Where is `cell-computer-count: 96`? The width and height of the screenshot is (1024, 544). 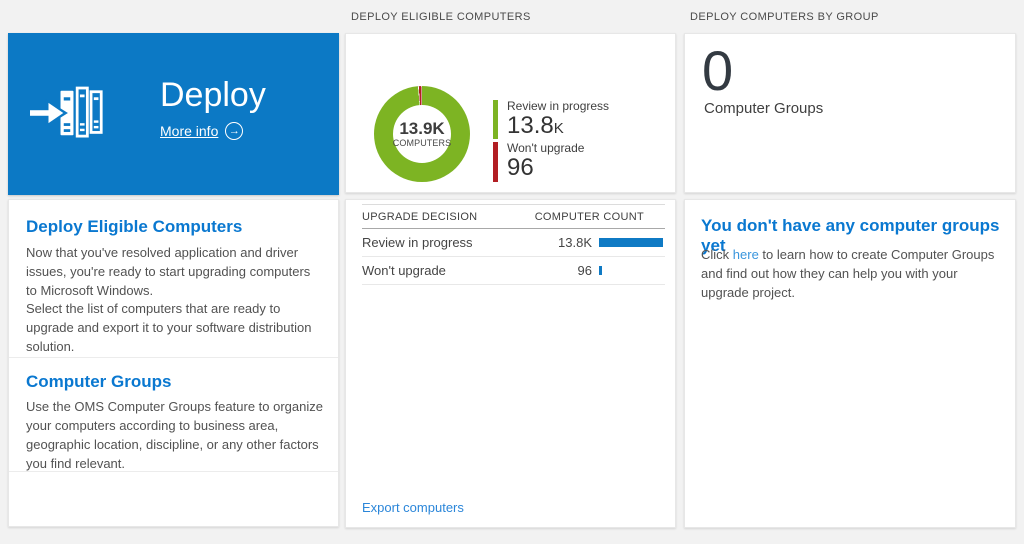
cell-computer-count: 96 is located at coordinates (584, 270).